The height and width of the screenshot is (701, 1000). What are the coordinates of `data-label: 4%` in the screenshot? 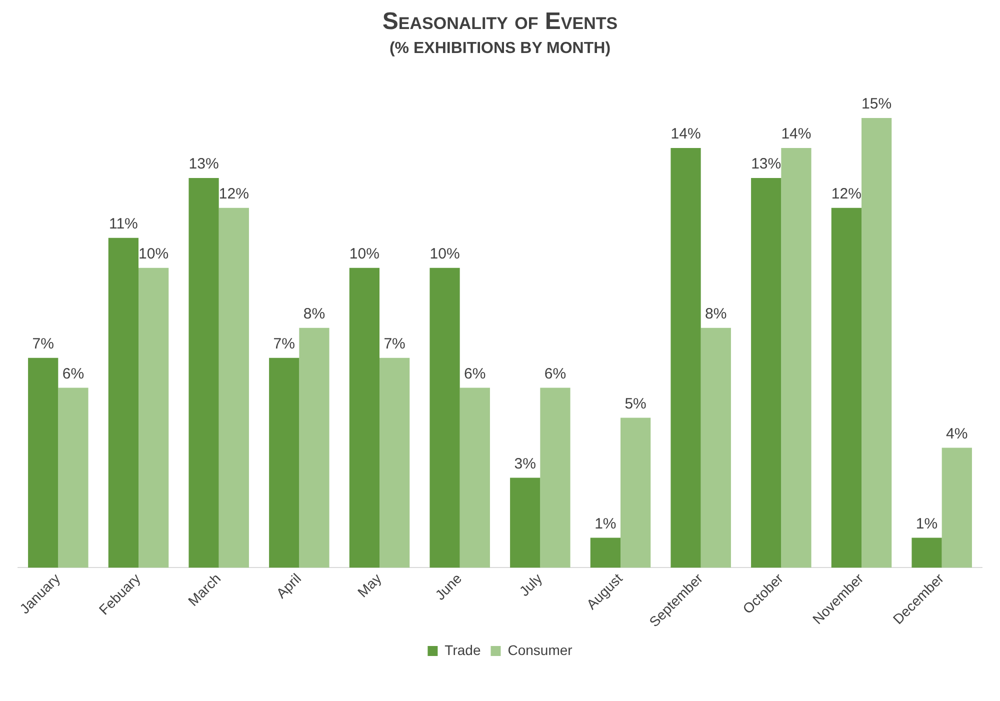 It's located at (957, 433).